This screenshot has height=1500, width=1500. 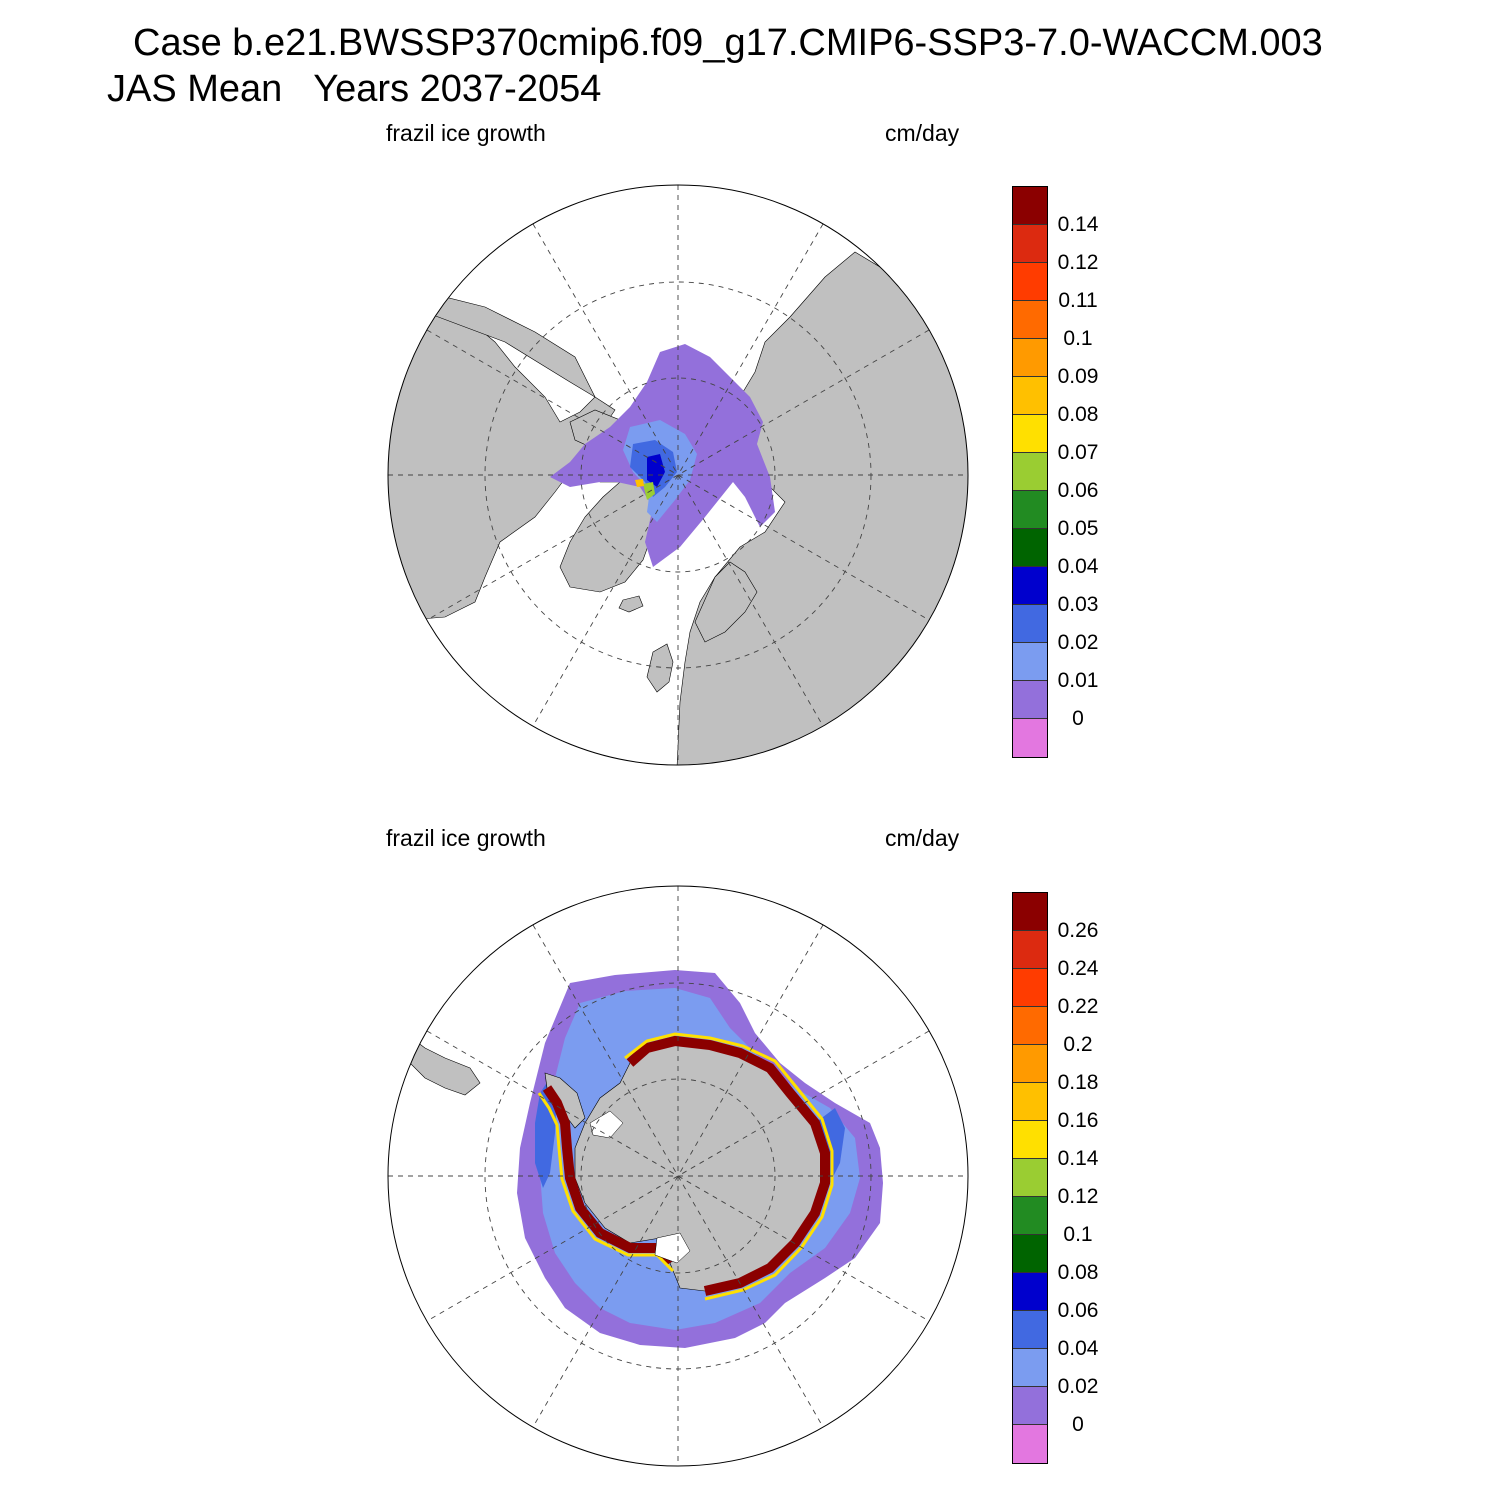 I want to click on south-ice-coastal-ring-yellow, so click(x=729, y=1166).